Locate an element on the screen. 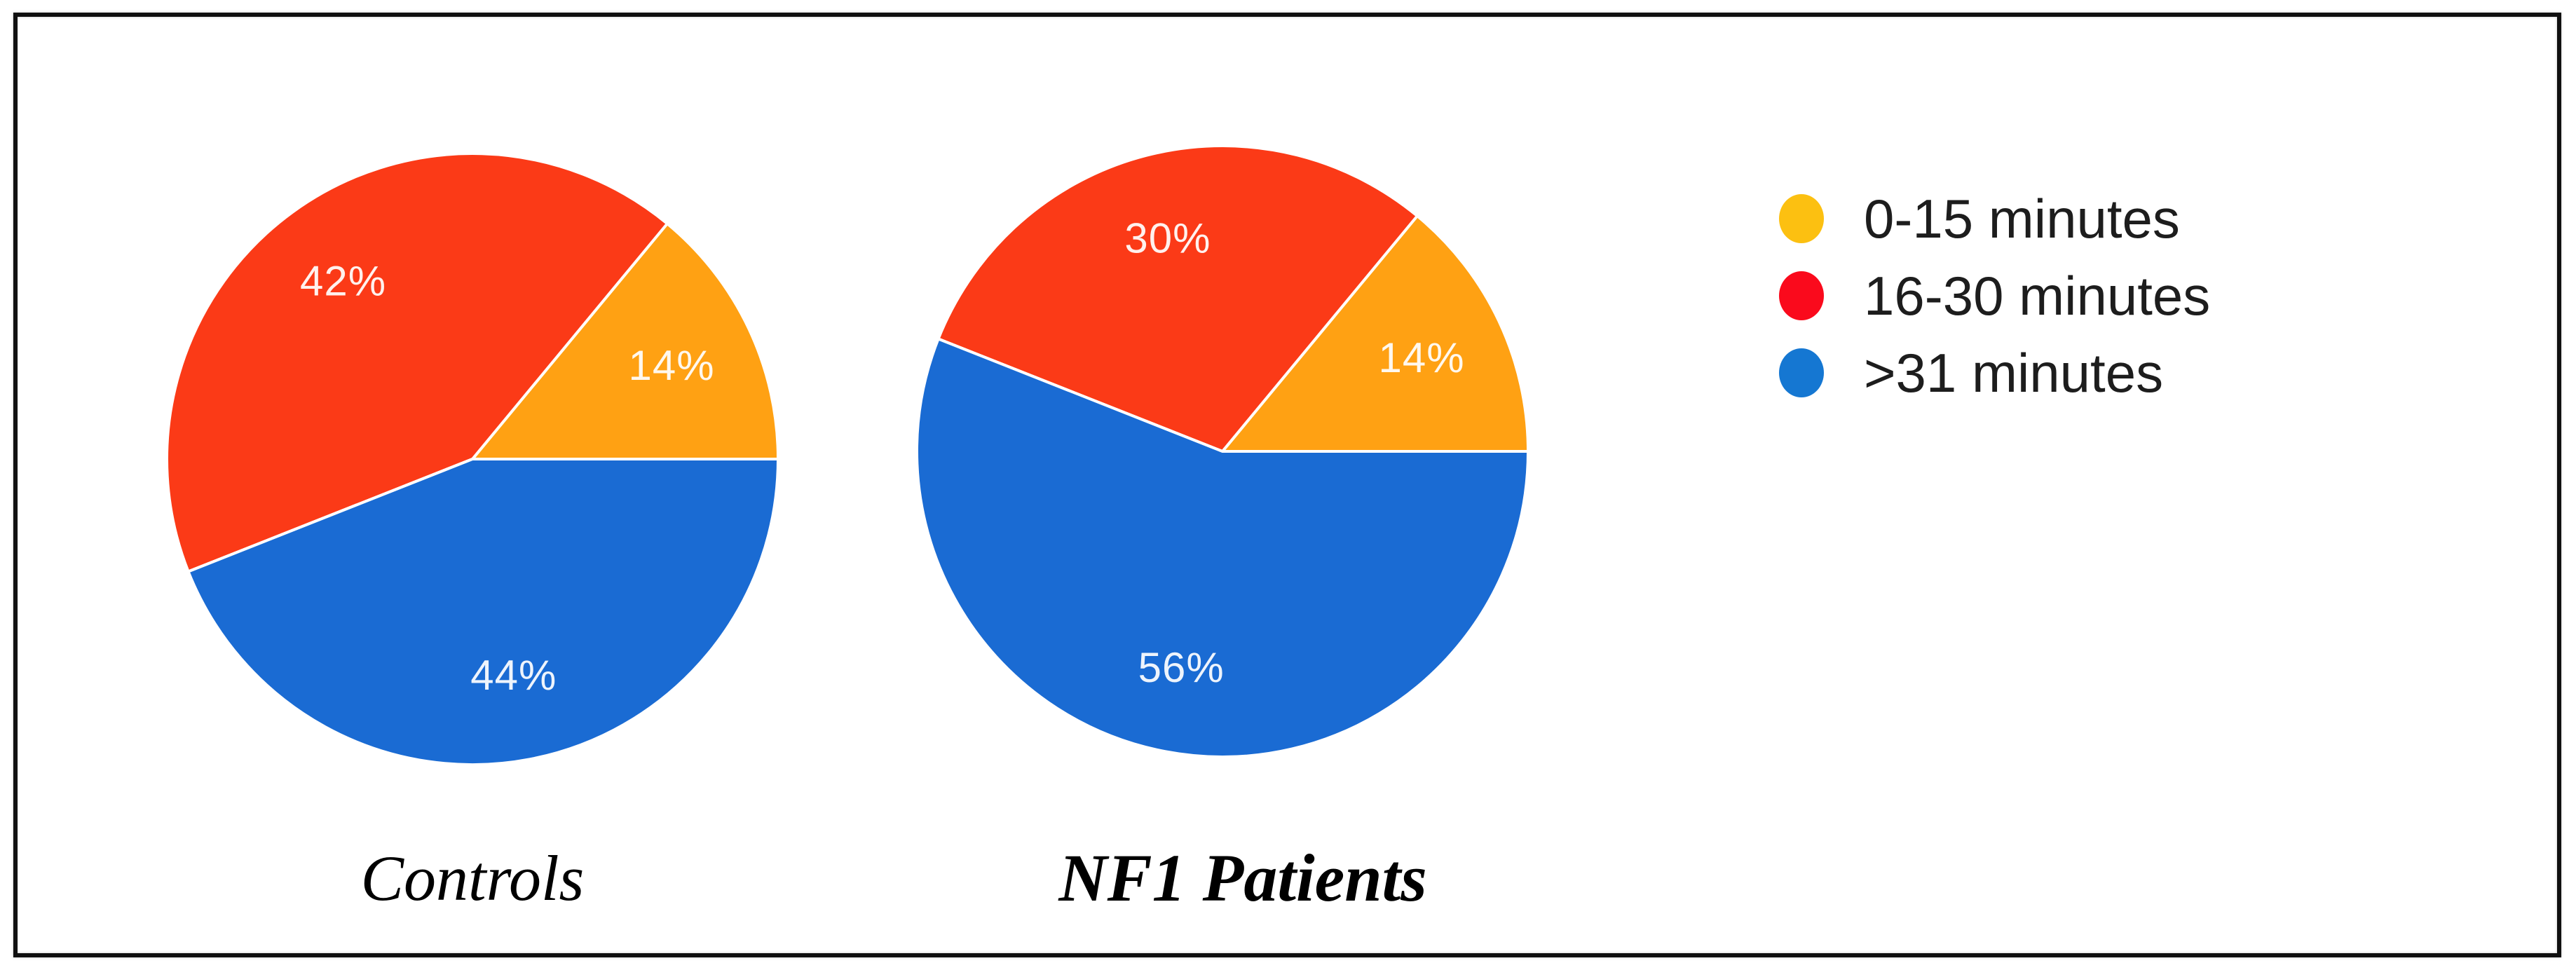 The width and height of the screenshot is (2576, 970). legend-item-16-30-minutes: 16-30 minutes is located at coordinates (1994, 295).